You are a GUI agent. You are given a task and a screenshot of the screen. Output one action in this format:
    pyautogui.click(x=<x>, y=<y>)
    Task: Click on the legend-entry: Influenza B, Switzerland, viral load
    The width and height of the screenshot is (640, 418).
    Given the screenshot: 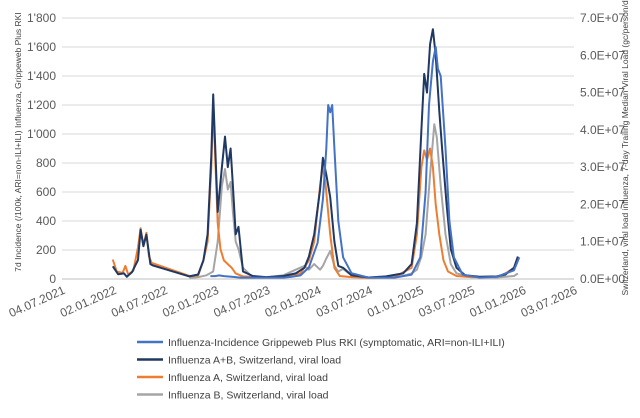 What is the action you would take?
    pyautogui.click(x=248, y=396)
    